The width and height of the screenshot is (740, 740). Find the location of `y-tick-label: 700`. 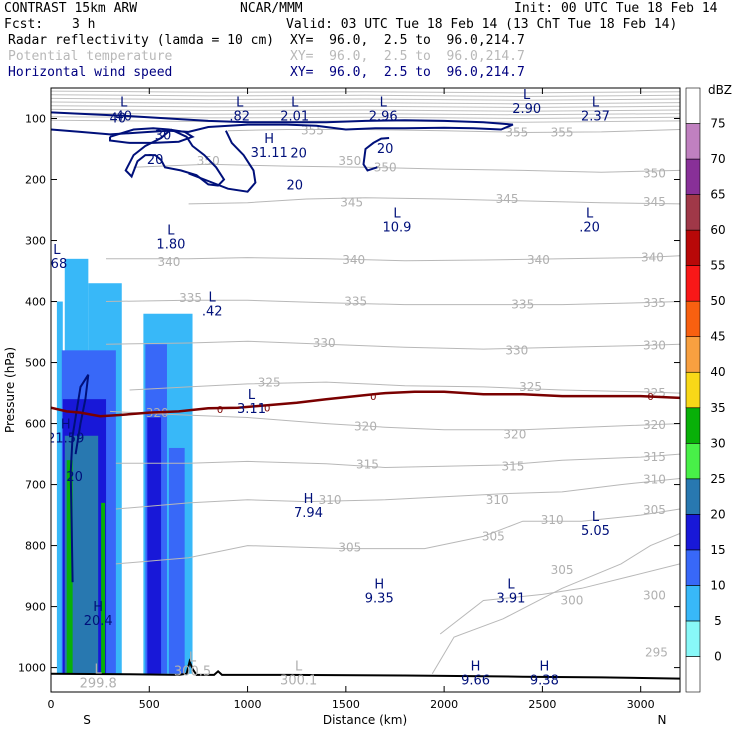

y-tick-label: 700 is located at coordinates (35, 485).